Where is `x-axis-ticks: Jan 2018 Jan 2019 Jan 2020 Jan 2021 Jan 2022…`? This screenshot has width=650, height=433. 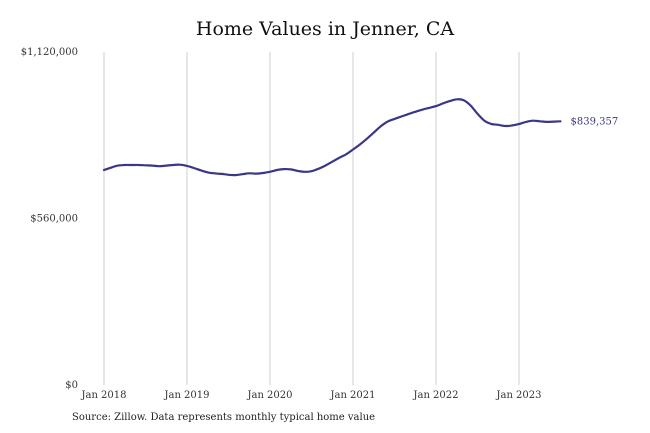
x-axis-ticks: Jan 2018 Jan 2019 Jan 2020 Jan 2021 Jan 2022… is located at coordinates (310, 395).